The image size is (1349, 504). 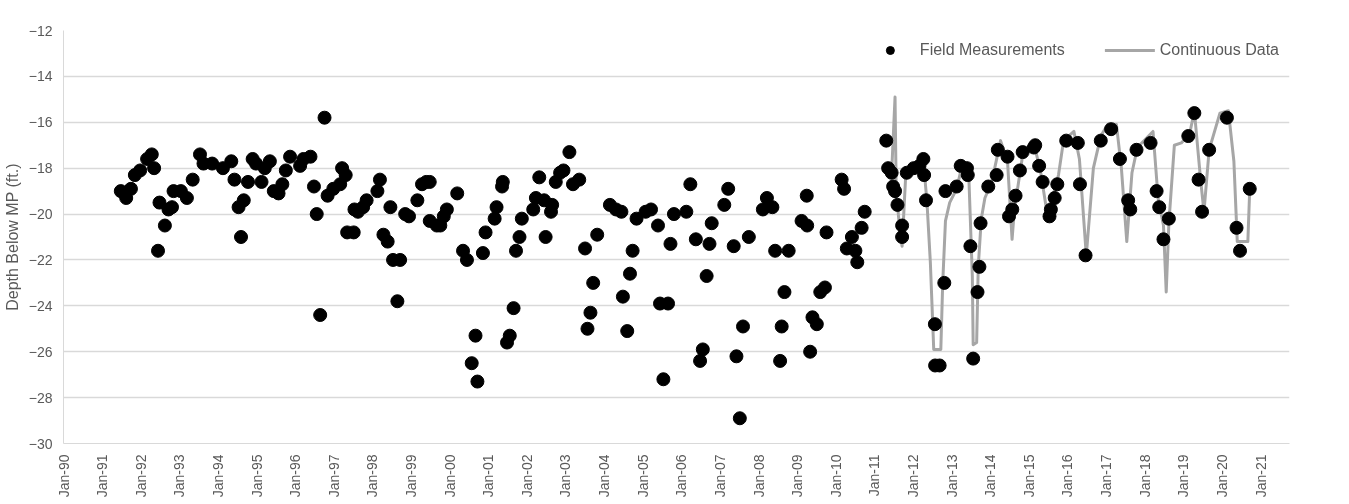 What do you see at coordinates (40, 305) in the screenshot?
I see `y-tick-label: −24` at bounding box center [40, 305].